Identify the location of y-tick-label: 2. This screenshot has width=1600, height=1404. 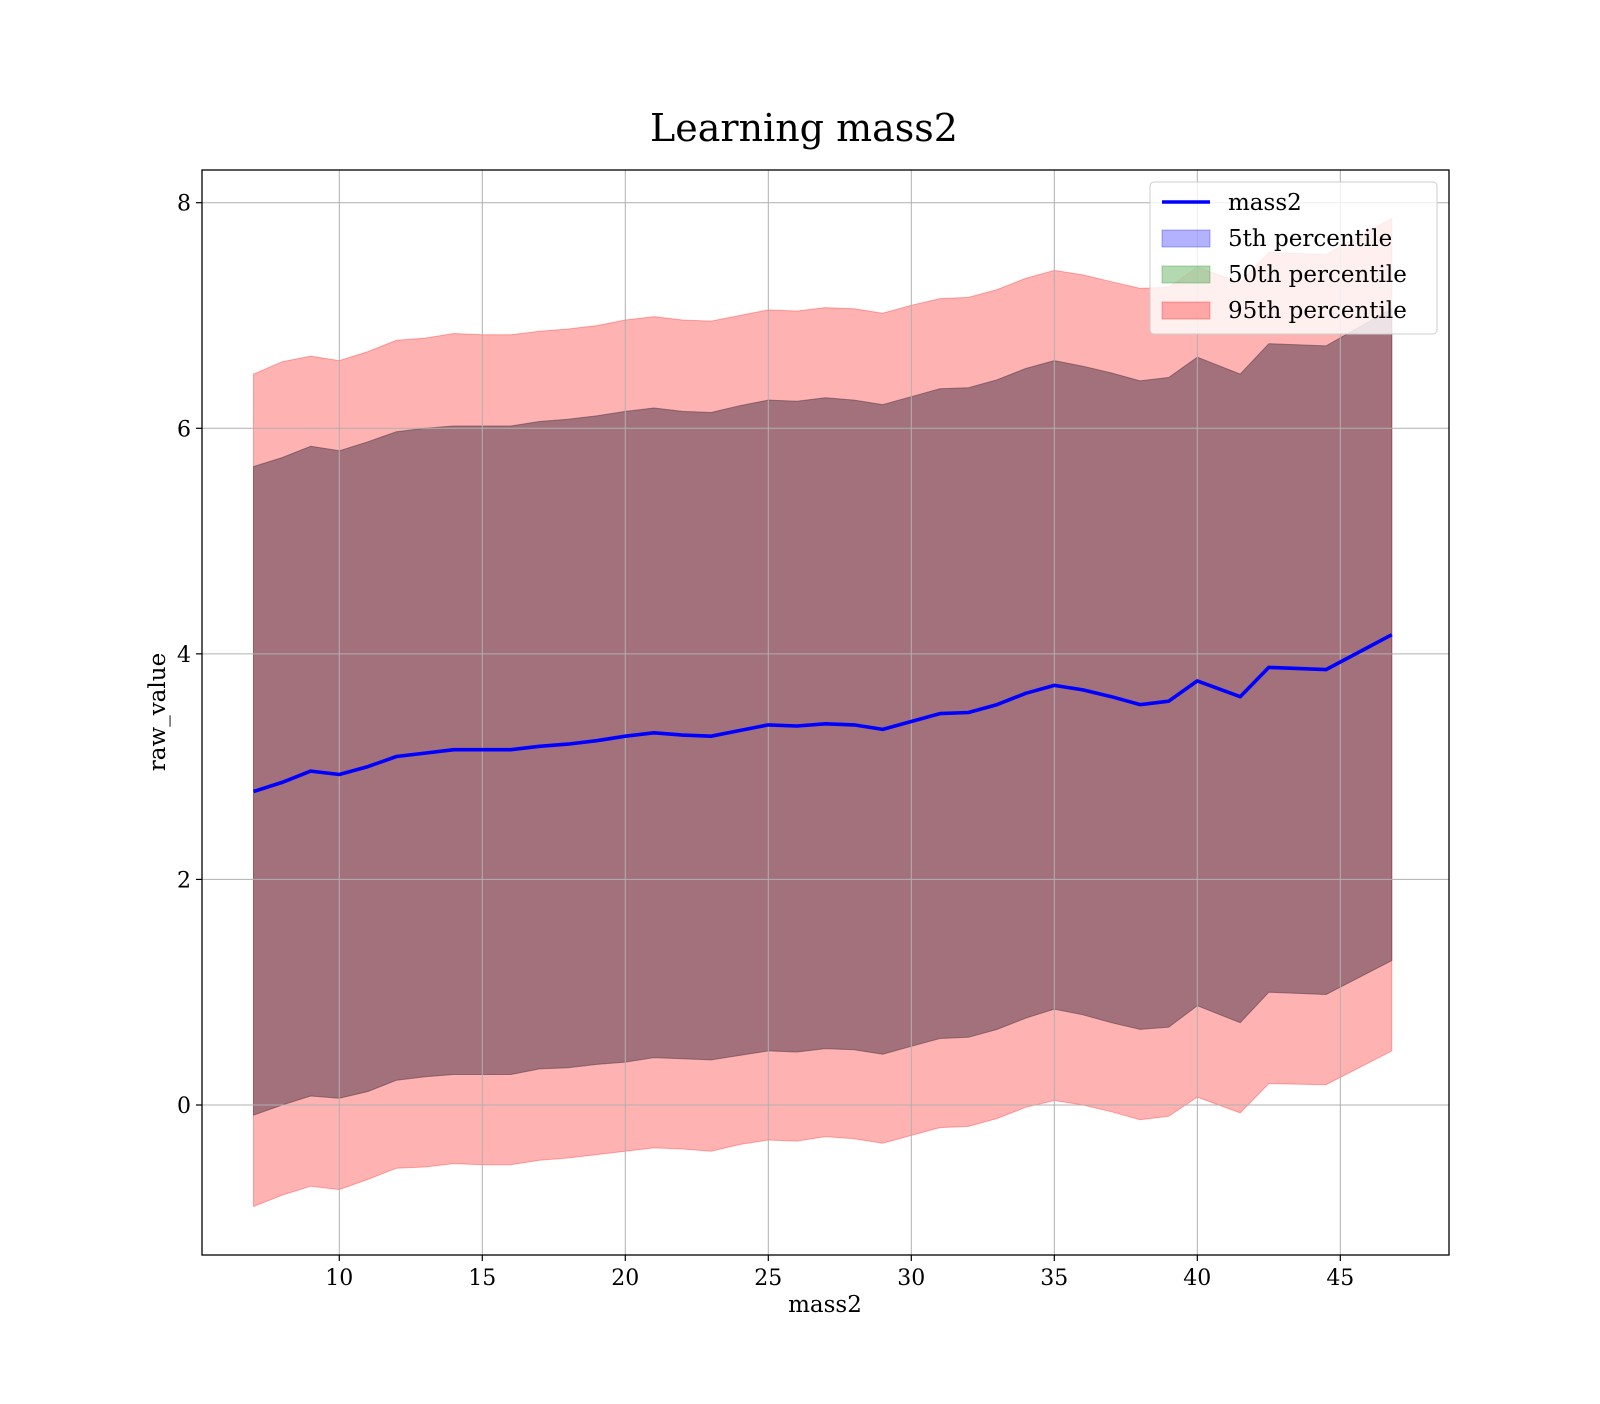
(184, 880).